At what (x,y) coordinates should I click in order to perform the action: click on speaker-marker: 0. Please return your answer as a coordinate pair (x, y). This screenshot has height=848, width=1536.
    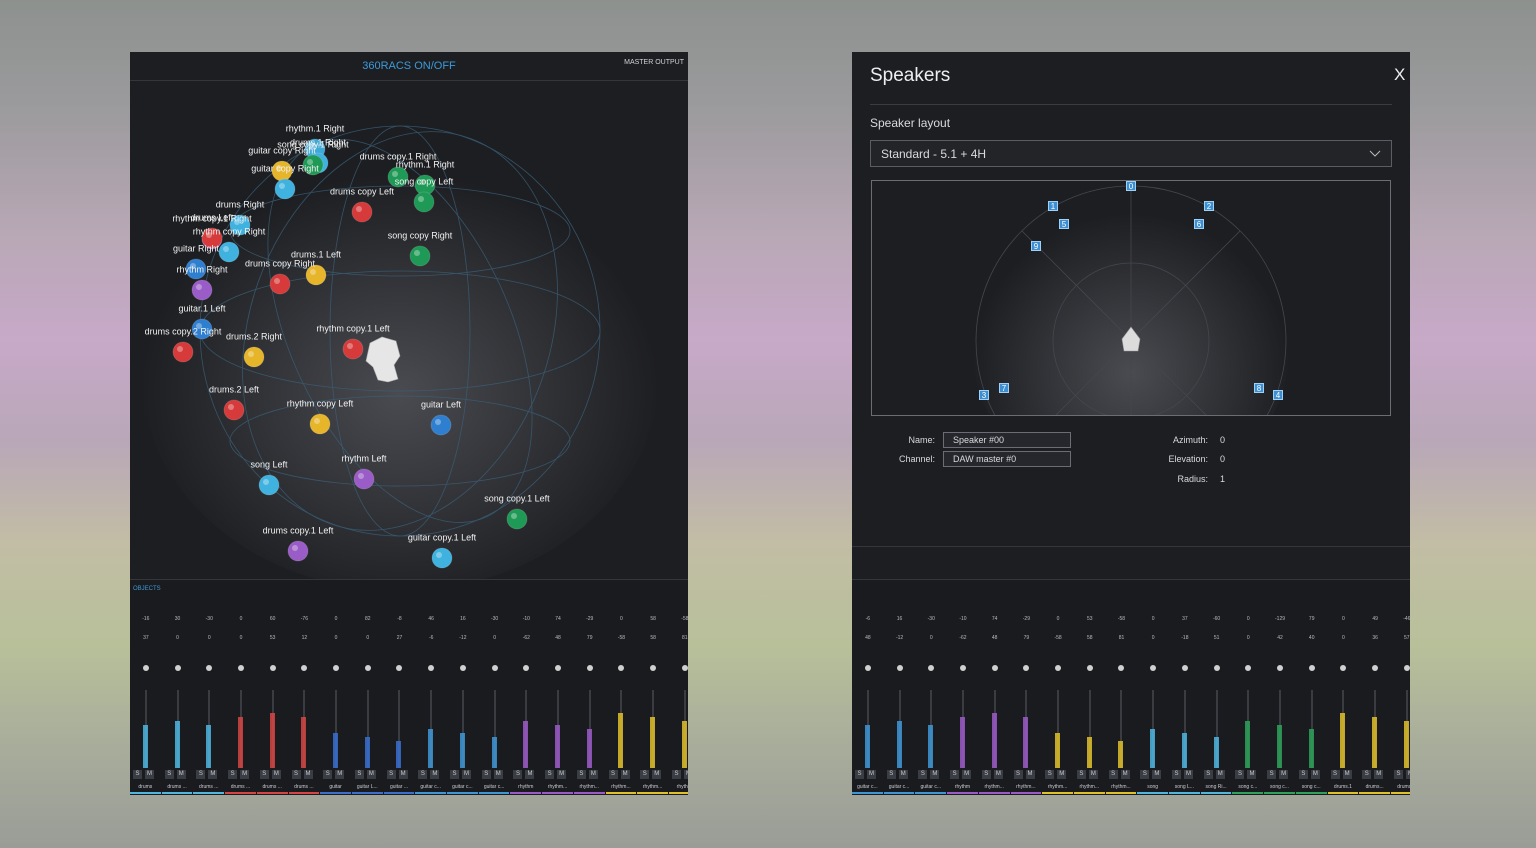
    Looking at the image, I should click on (1131, 186).